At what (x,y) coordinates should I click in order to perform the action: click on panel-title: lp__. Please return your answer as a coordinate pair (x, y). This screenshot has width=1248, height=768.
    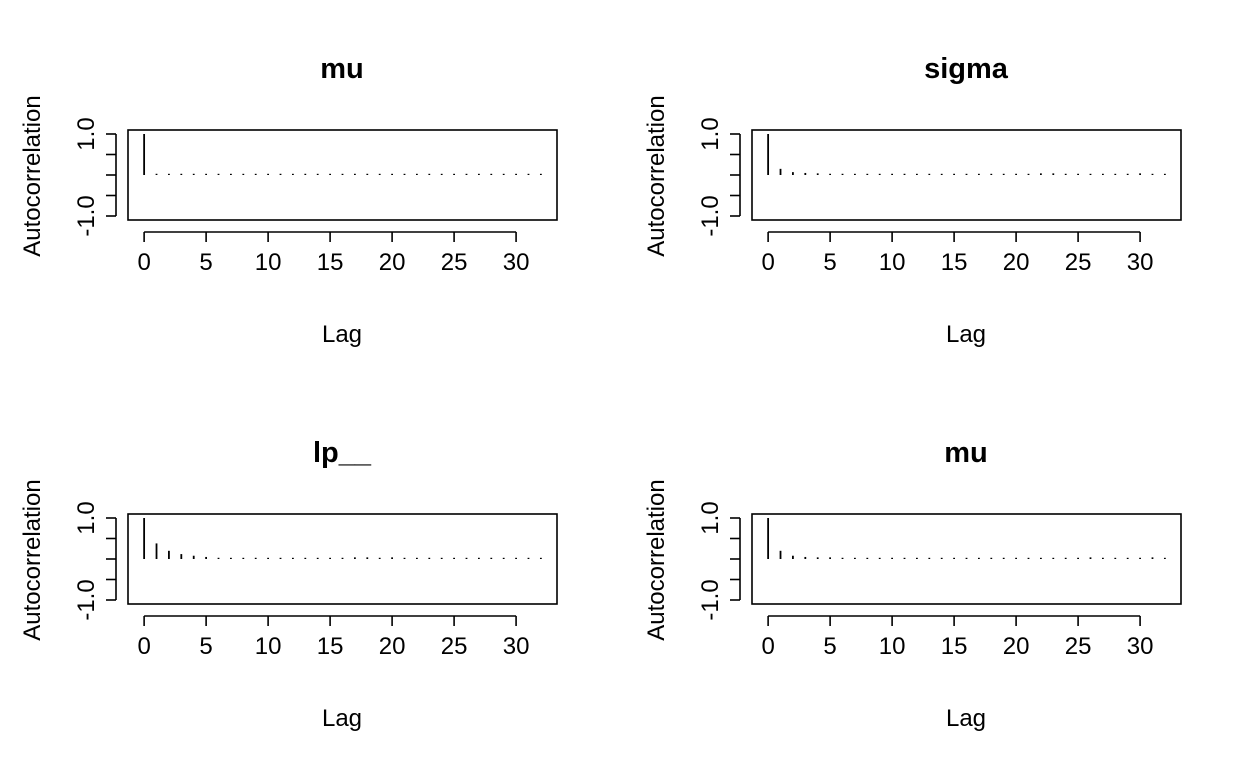
    Looking at the image, I should click on (342, 453).